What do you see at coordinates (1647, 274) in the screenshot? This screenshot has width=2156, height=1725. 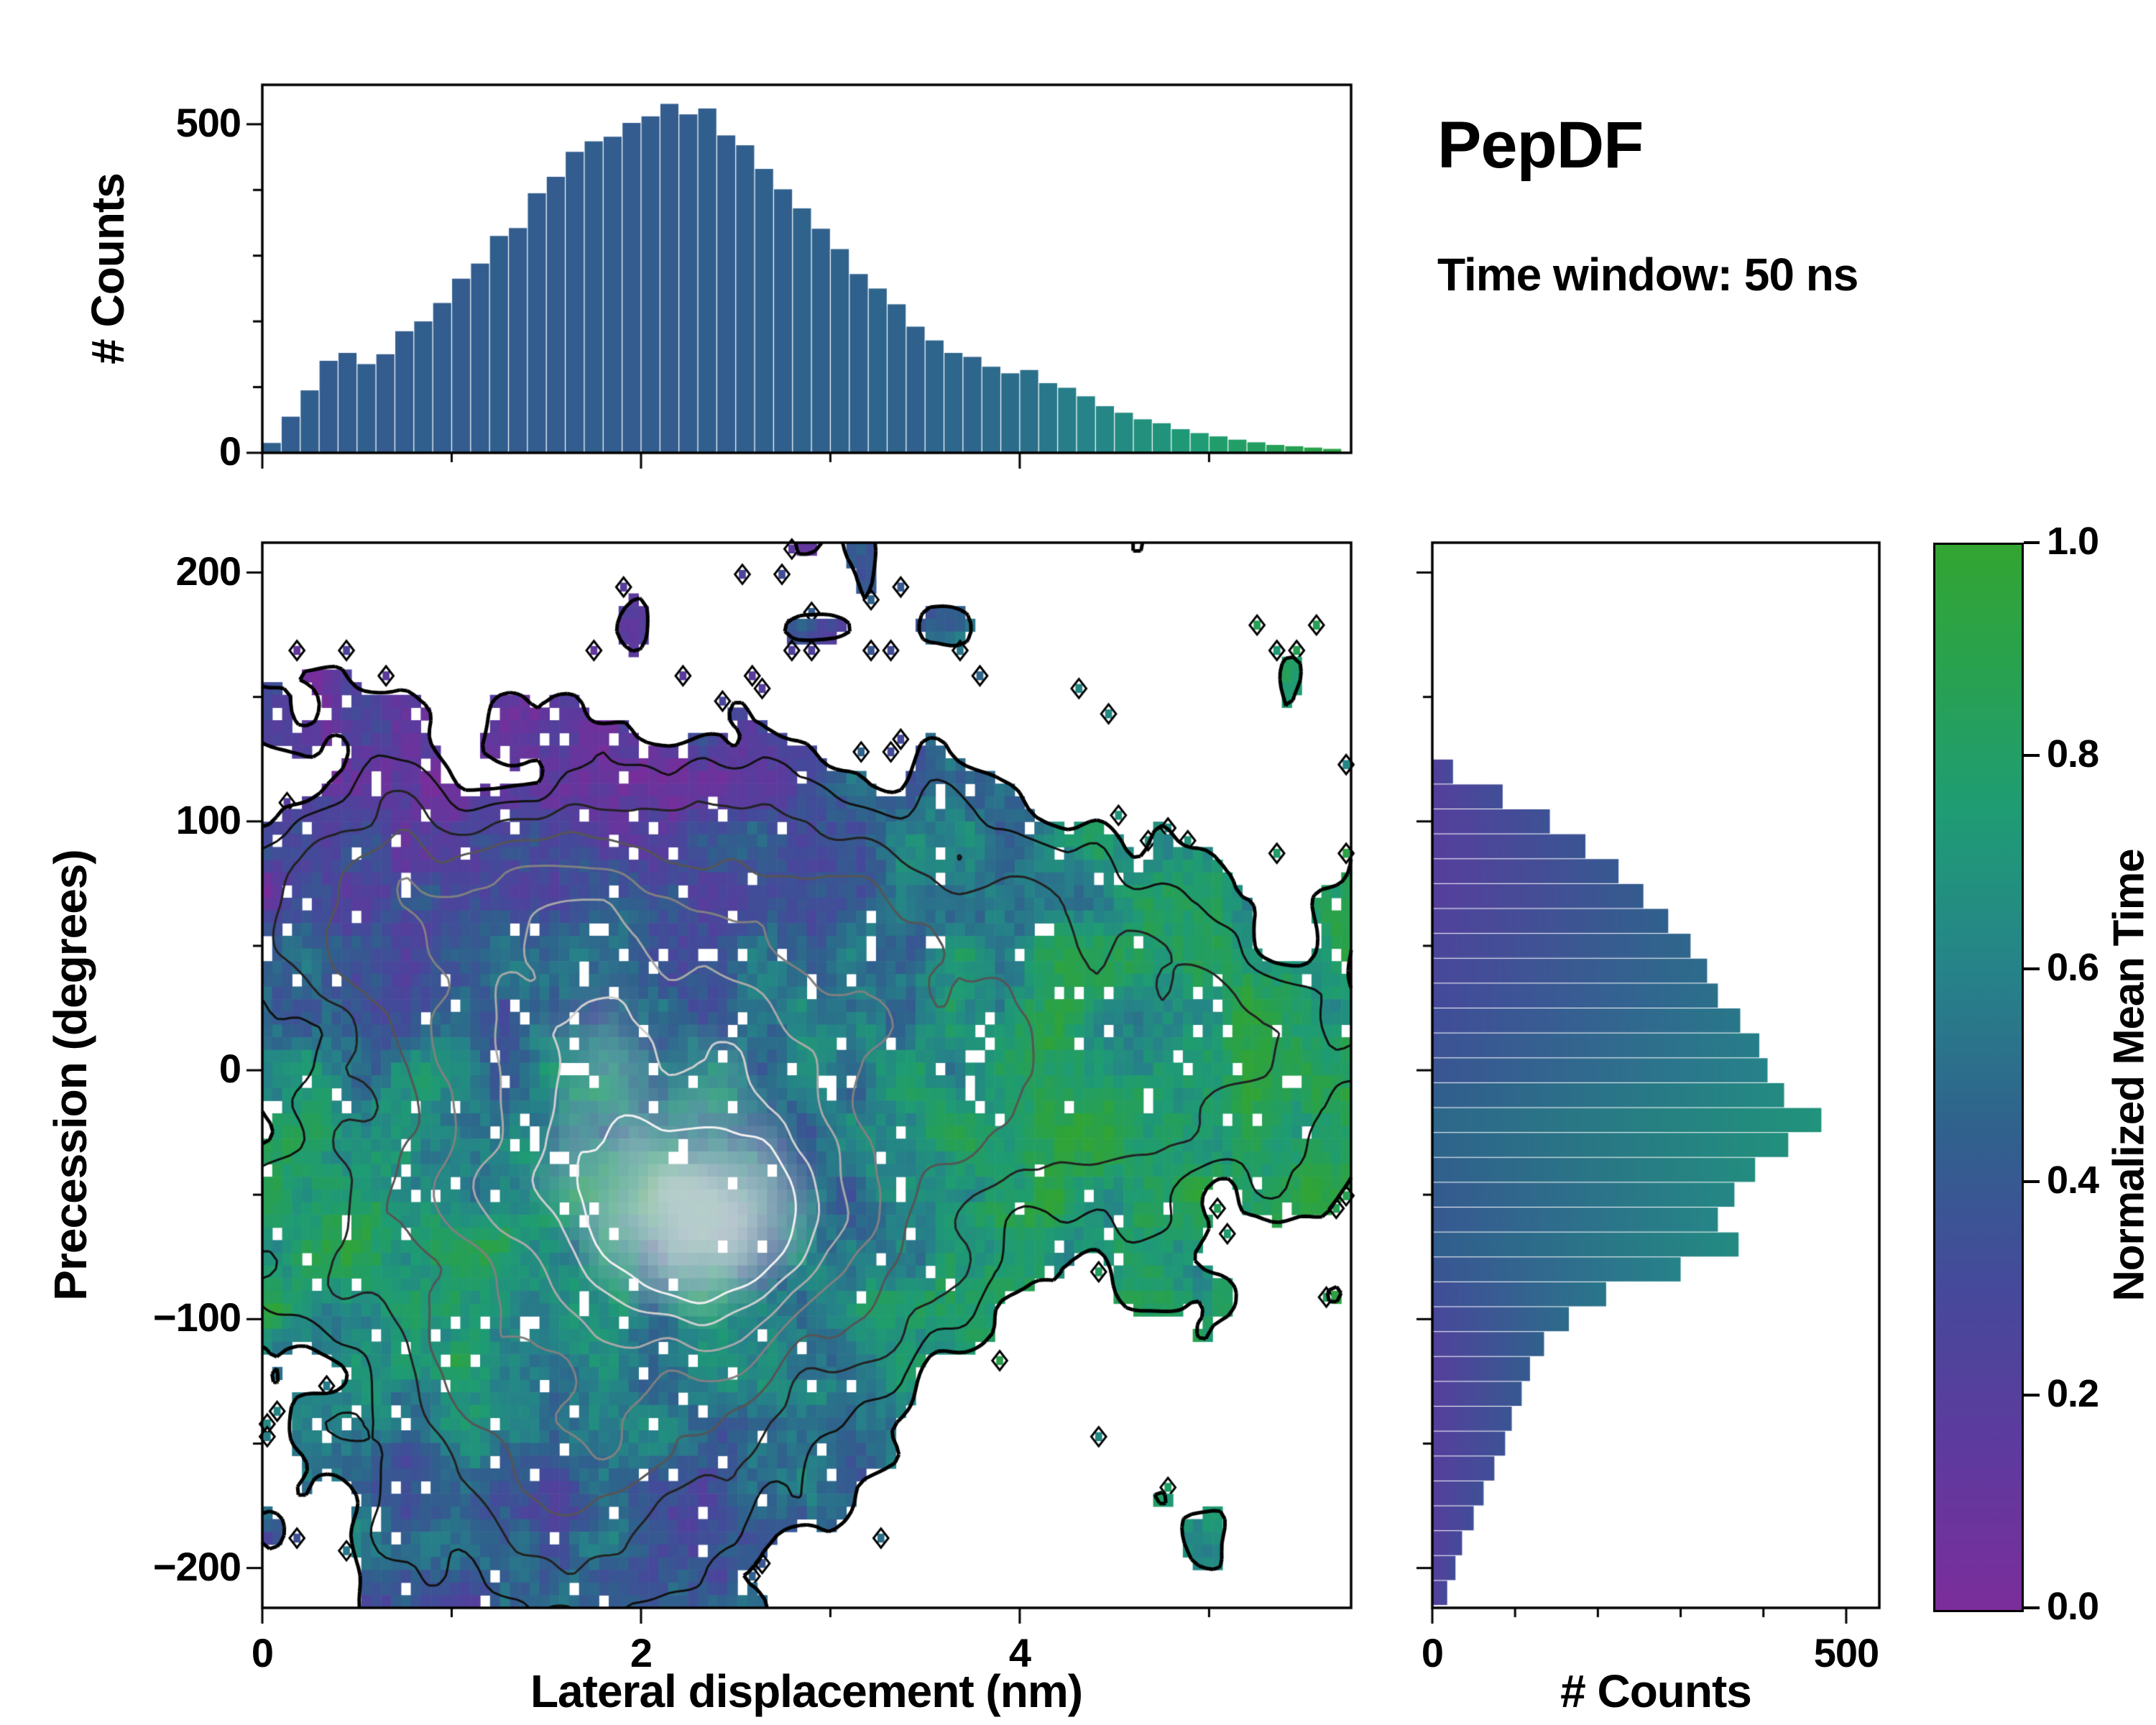 I see `plot-subtitle: Time window: 50 ns` at bounding box center [1647, 274].